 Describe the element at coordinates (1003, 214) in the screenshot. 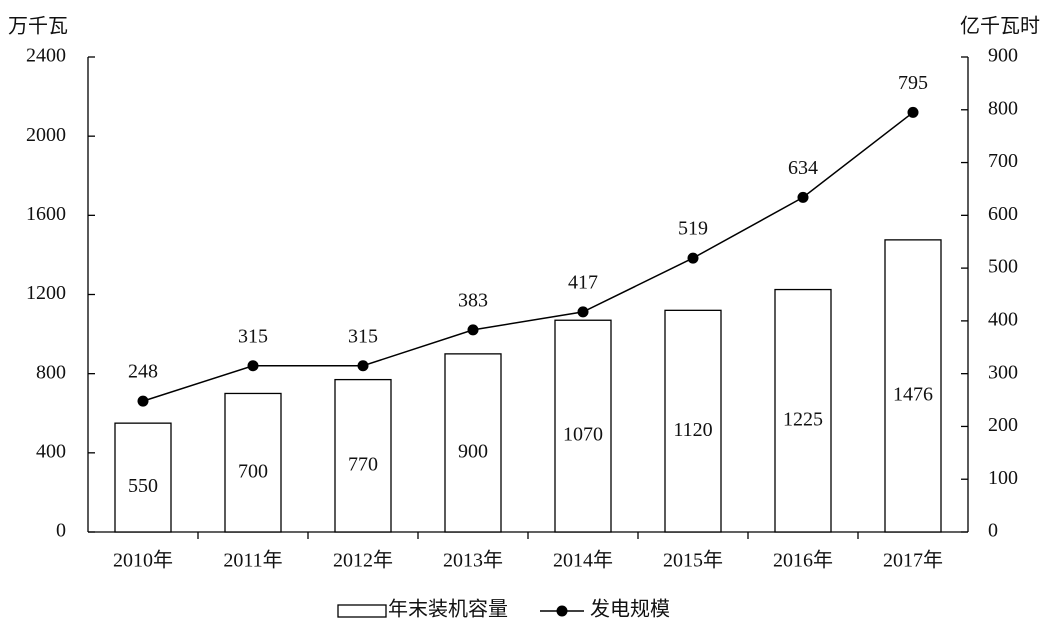

I see `y2-tick-label: 600` at that location.